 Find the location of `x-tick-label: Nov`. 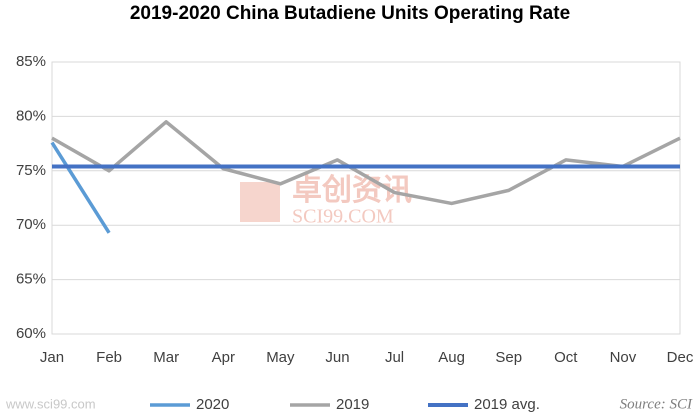

x-tick-label: Nov is located at coordinates (623, 357).